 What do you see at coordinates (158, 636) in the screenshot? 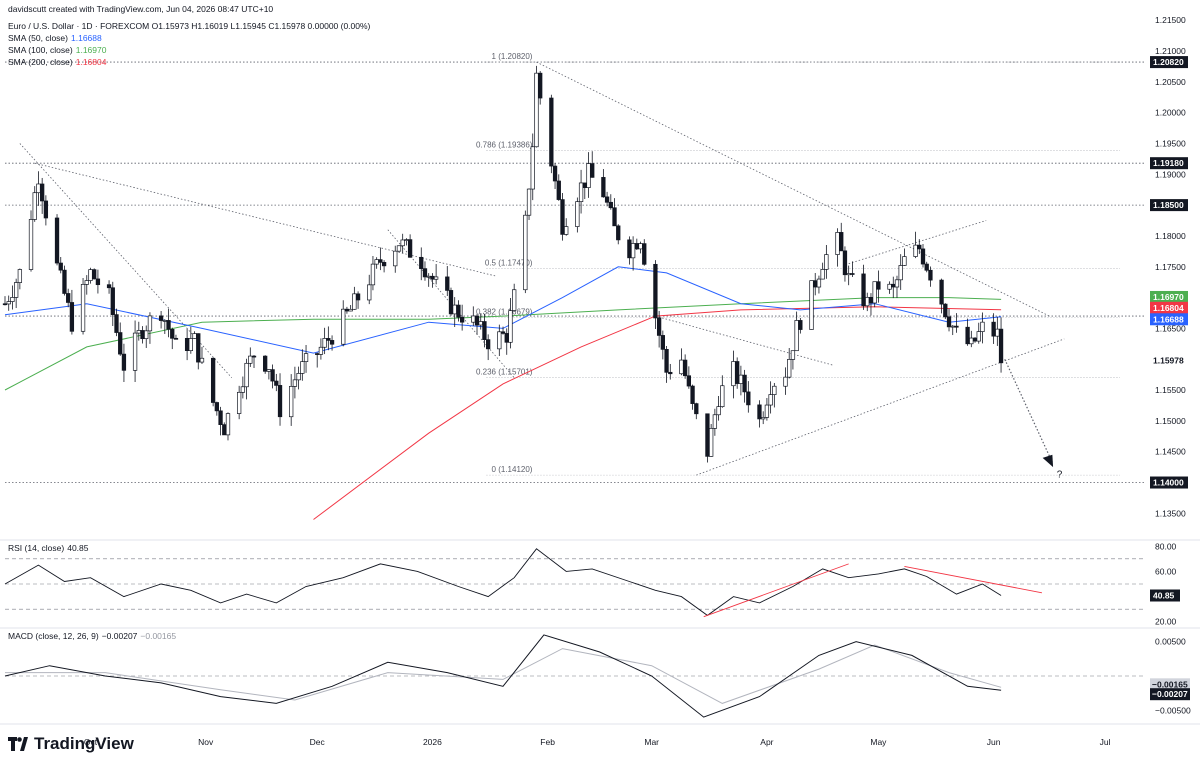
I see `macd-legend-value2: −0.00165` at bounding box center [158, 636].